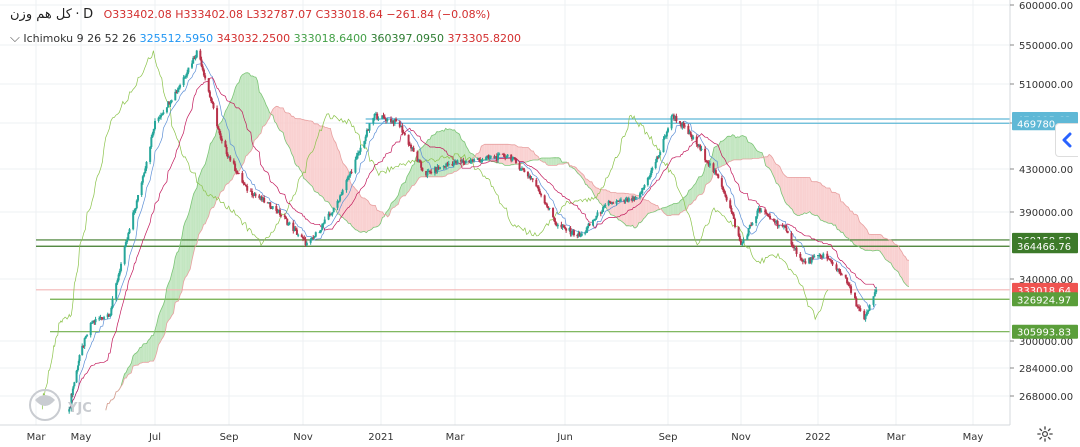 This screenshot has width=1080, height=447. Describe the element at coordinates (154, 437) in the screenshot. I see `time-tick-label: Jul` at that location.